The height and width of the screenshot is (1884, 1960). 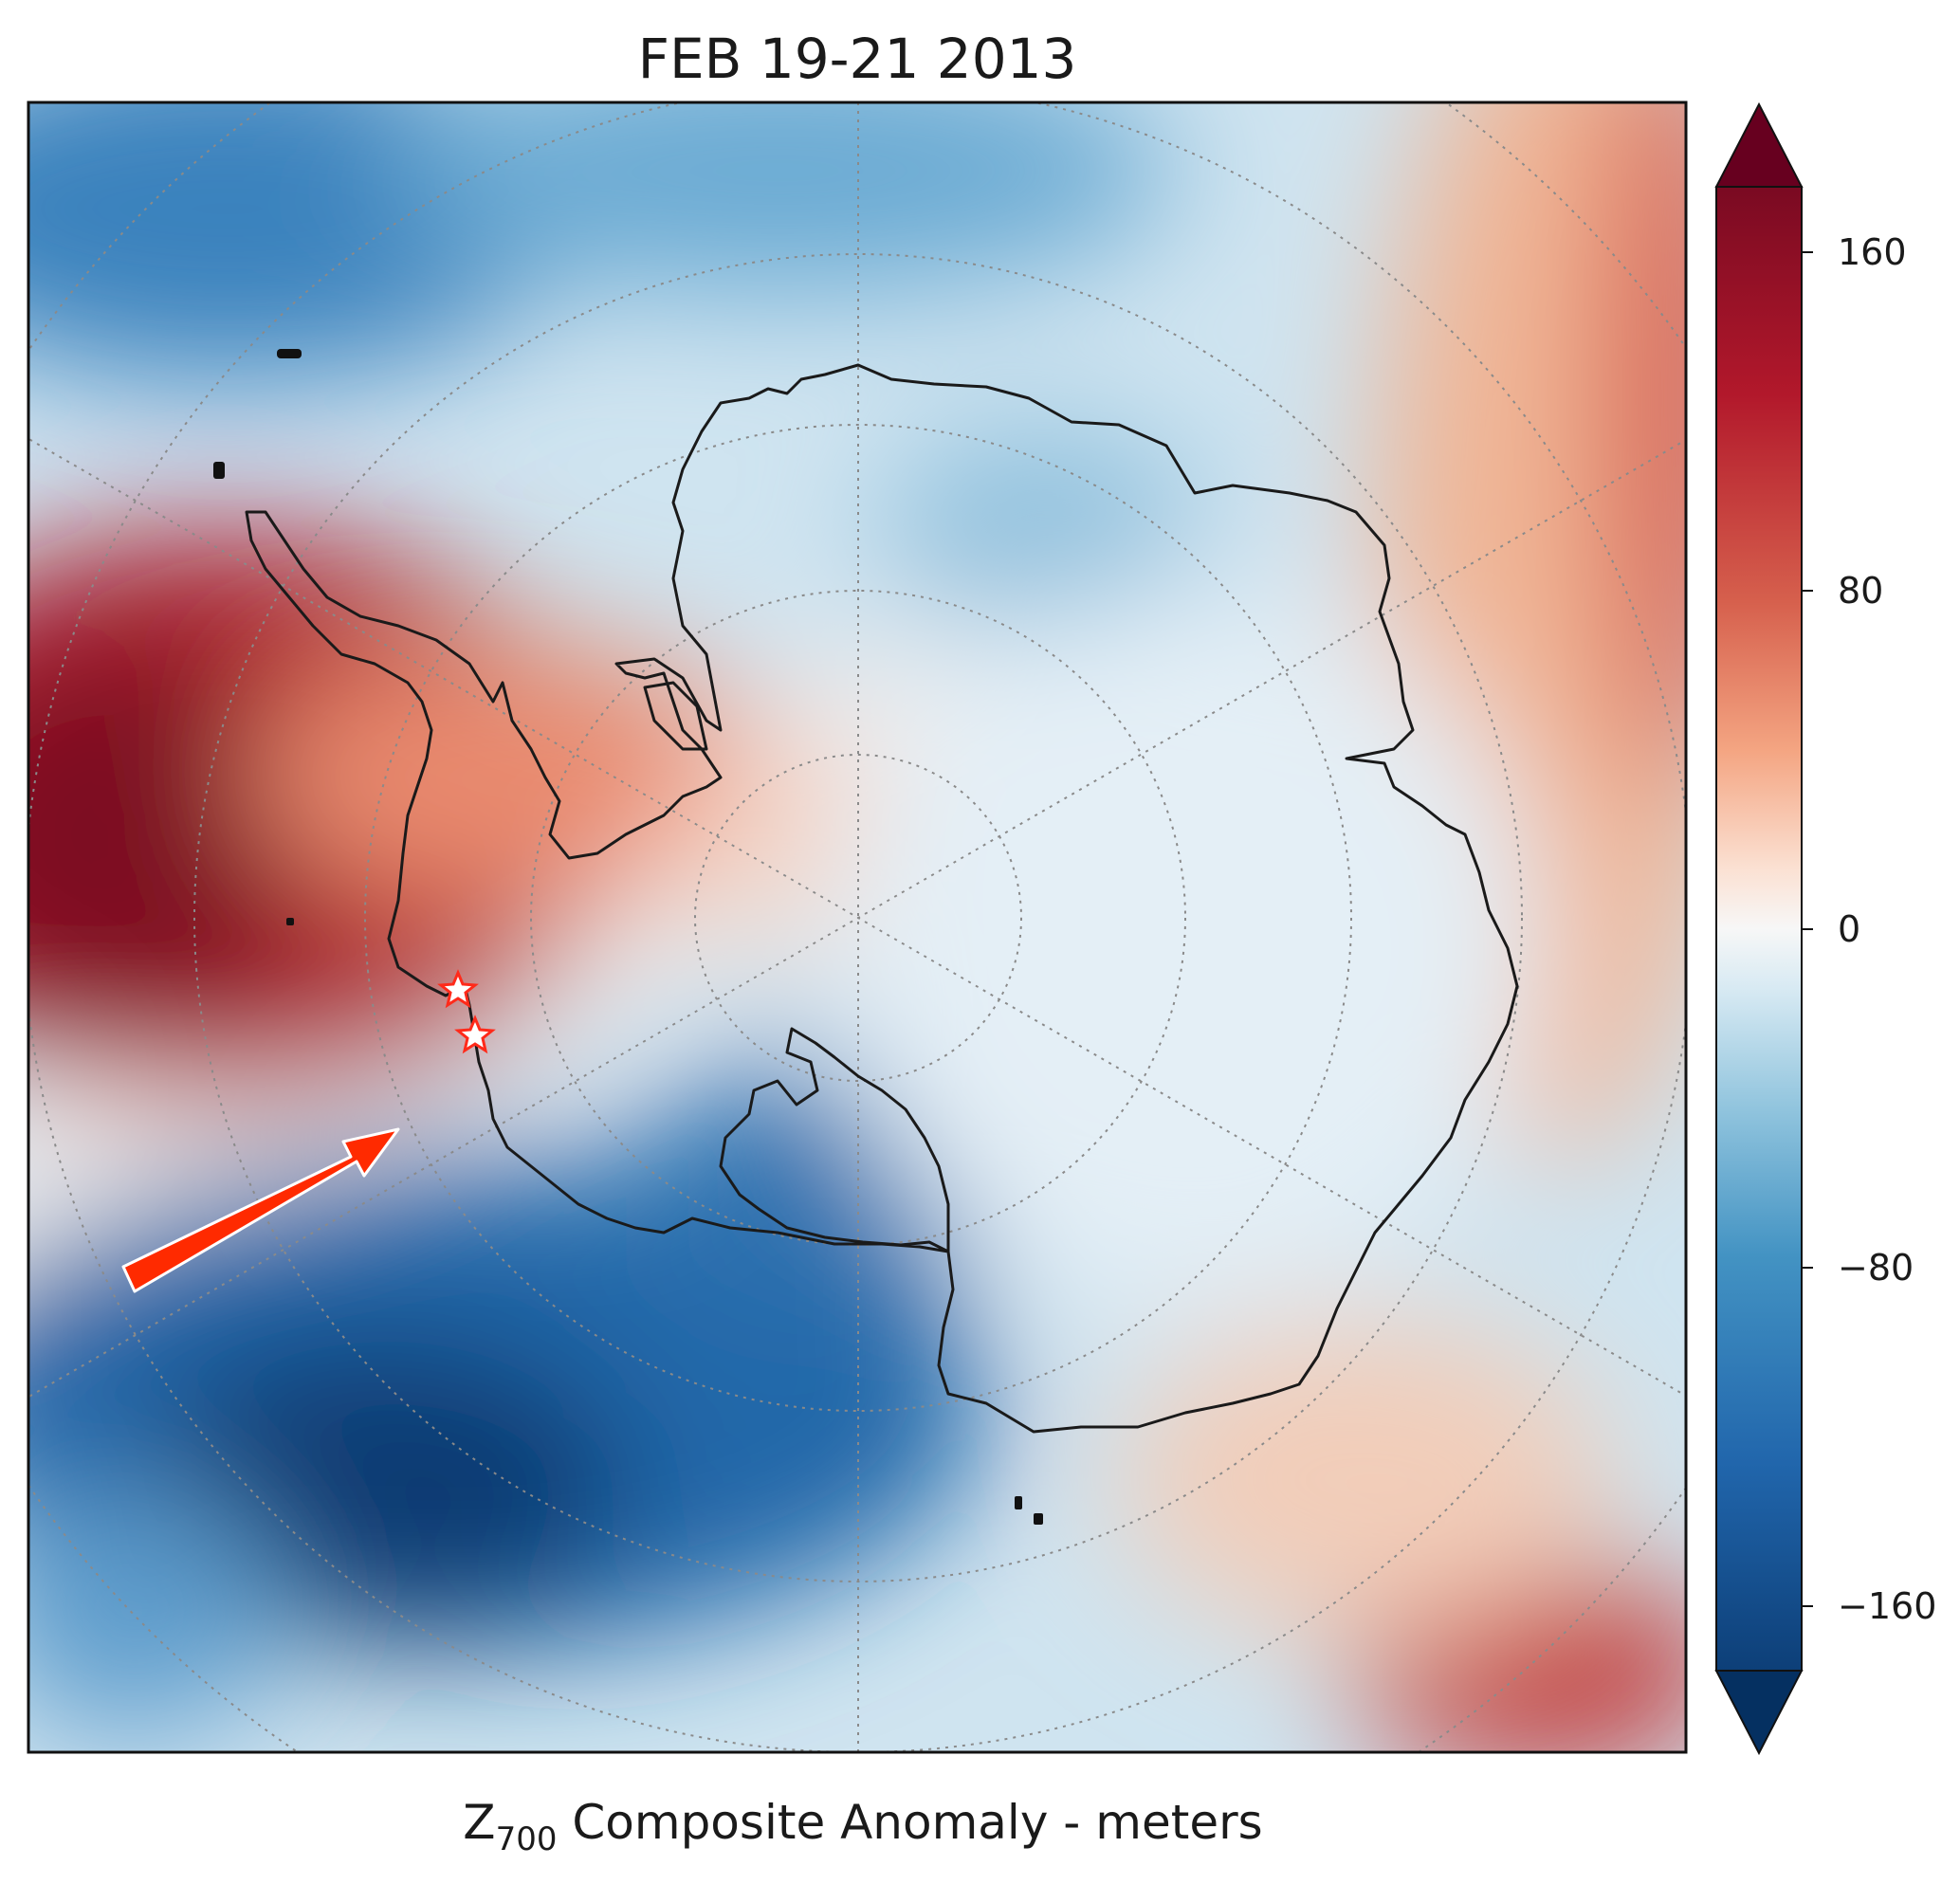 I want to click on colorbar, so click(x=1763, y=928).